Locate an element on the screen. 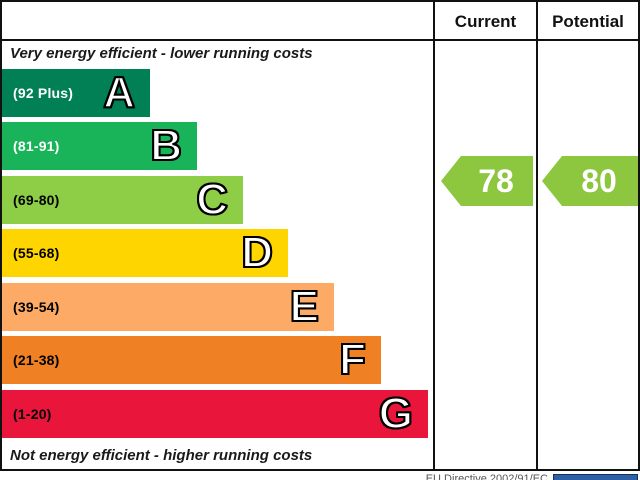 Image resolution: width=640 pixels, height=480 pixels. potential-column-header: Potential is located at coordinates (588, 21).